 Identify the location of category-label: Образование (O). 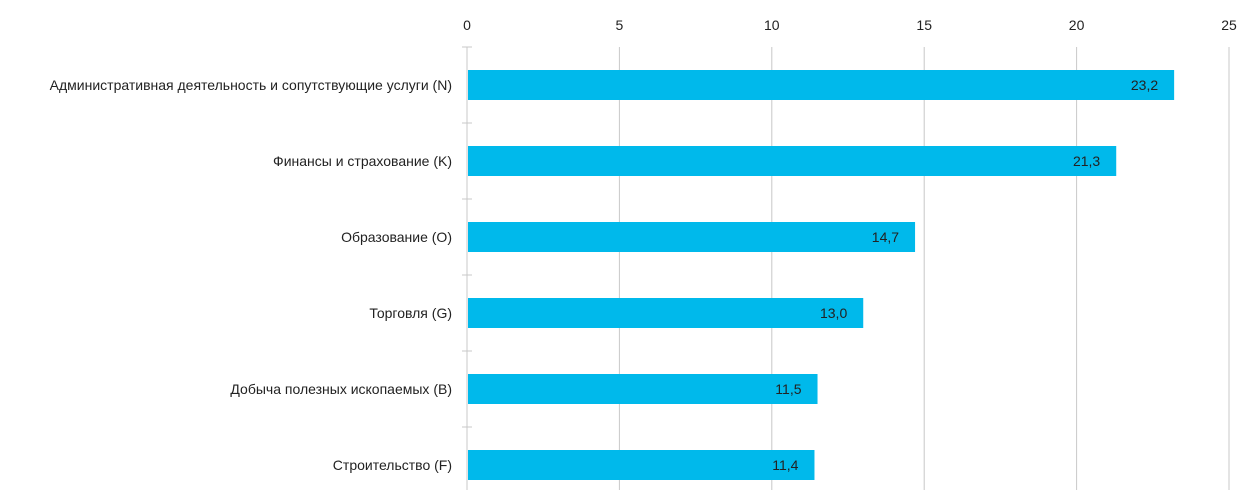
(396, 237).